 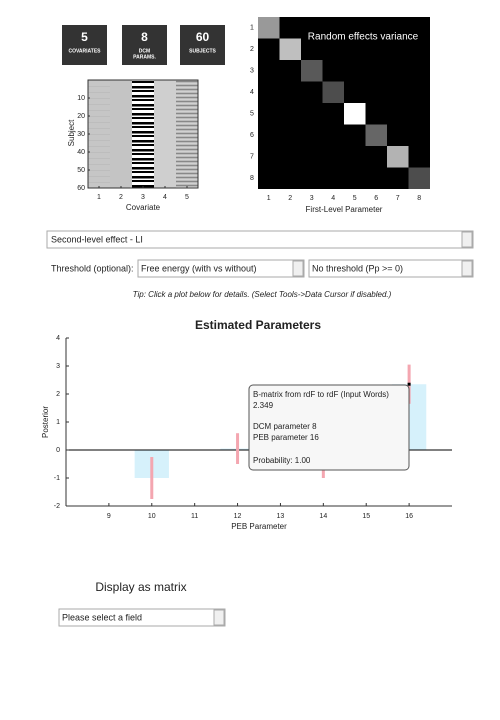 What do you see at coordinates (81, 188) in the screenshot?
I see `y-tick-label: 60` at bounding box center [81, 188].